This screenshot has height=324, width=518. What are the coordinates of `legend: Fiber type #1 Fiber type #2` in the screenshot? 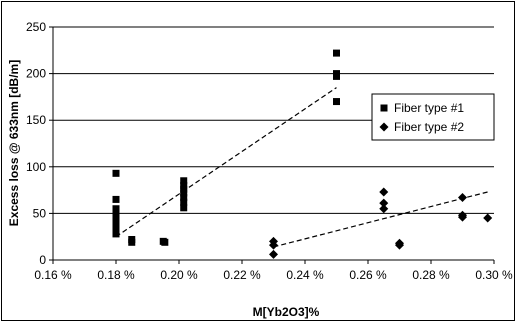 It's located at (433, 117).